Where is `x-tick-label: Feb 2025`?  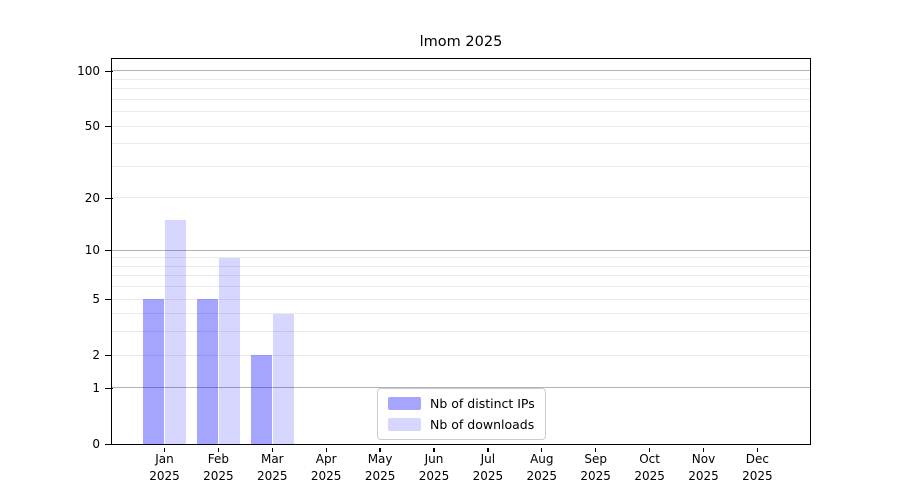
x-tick-label: Feb 2025 is located at coordinates (218, 467).